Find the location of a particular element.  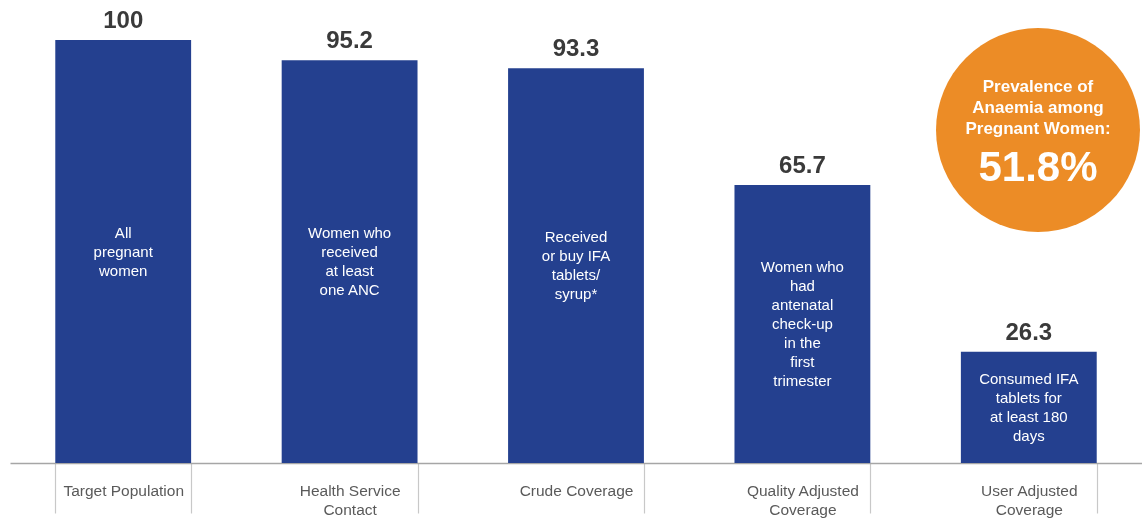

annotation: 51.8% is located at coordinates (1038, 166).